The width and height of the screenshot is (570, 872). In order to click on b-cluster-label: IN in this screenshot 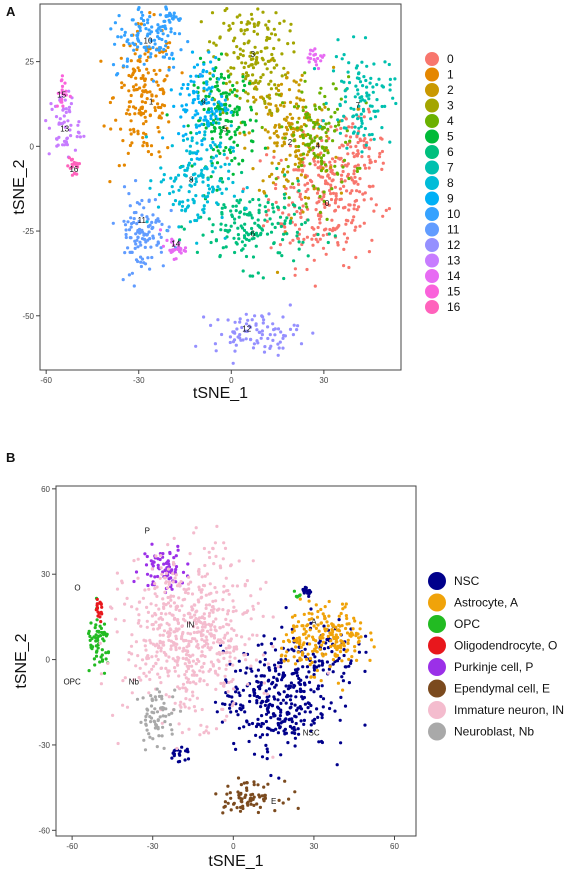, I will do `click(190, 625)`.